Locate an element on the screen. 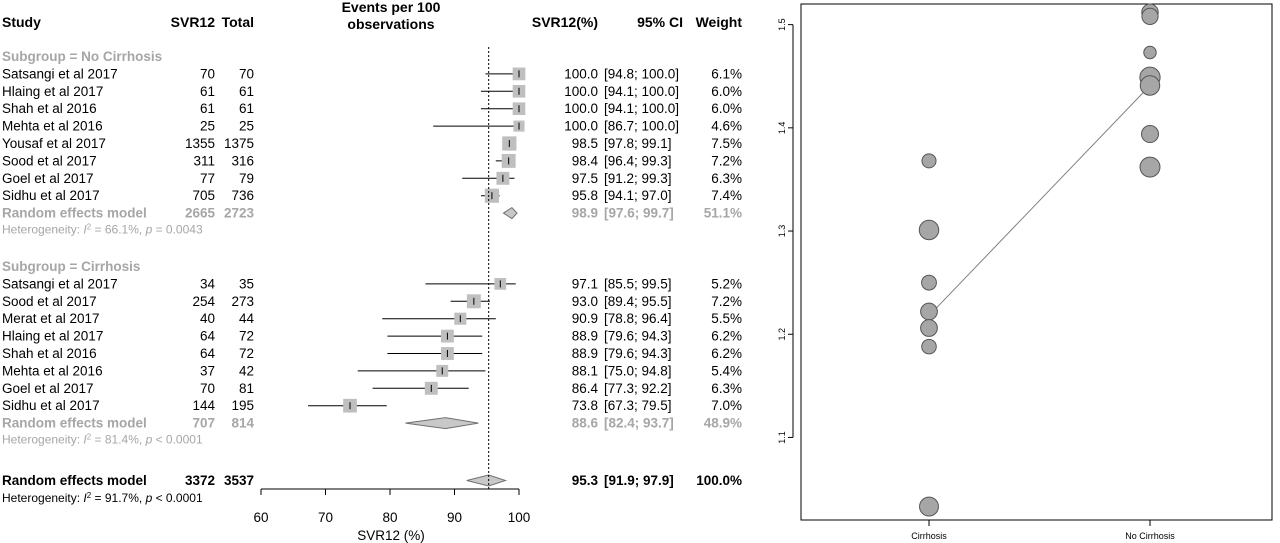 The height and width of the screenshot is (543, 1280). group-cirrhosis-heterogeneity-part: = 81.4%, is located at coordinates (118, 440).